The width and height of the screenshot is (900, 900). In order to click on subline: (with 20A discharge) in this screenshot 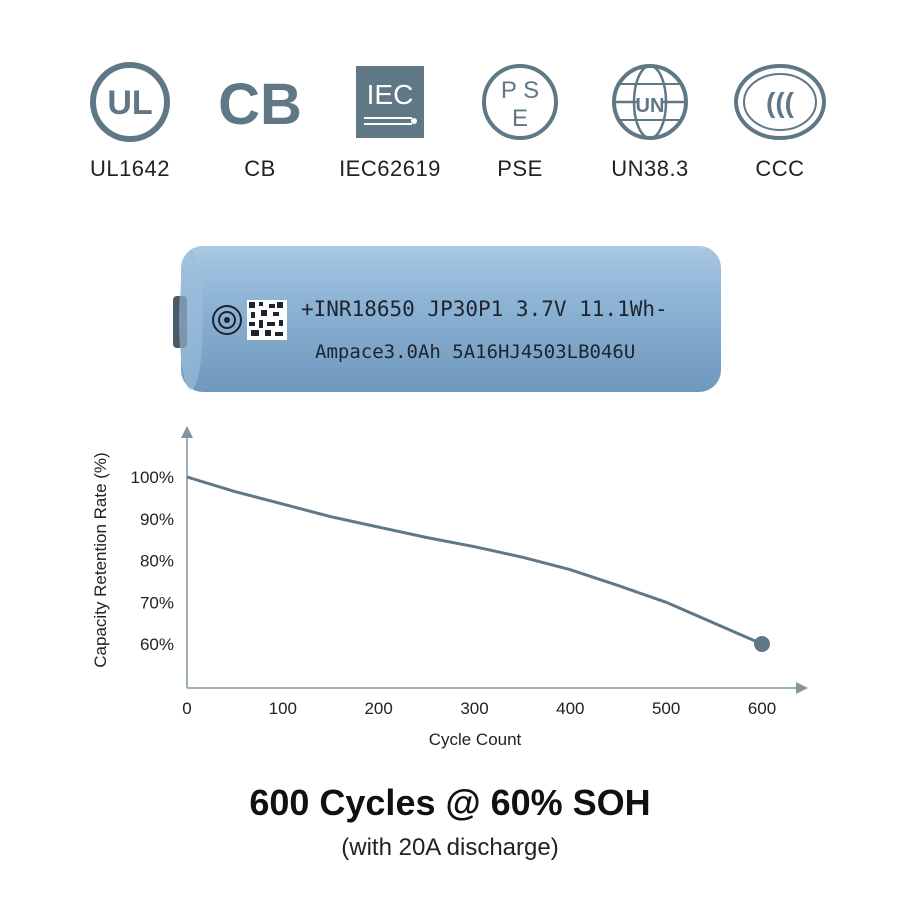, I will do `click(450, 847)`.